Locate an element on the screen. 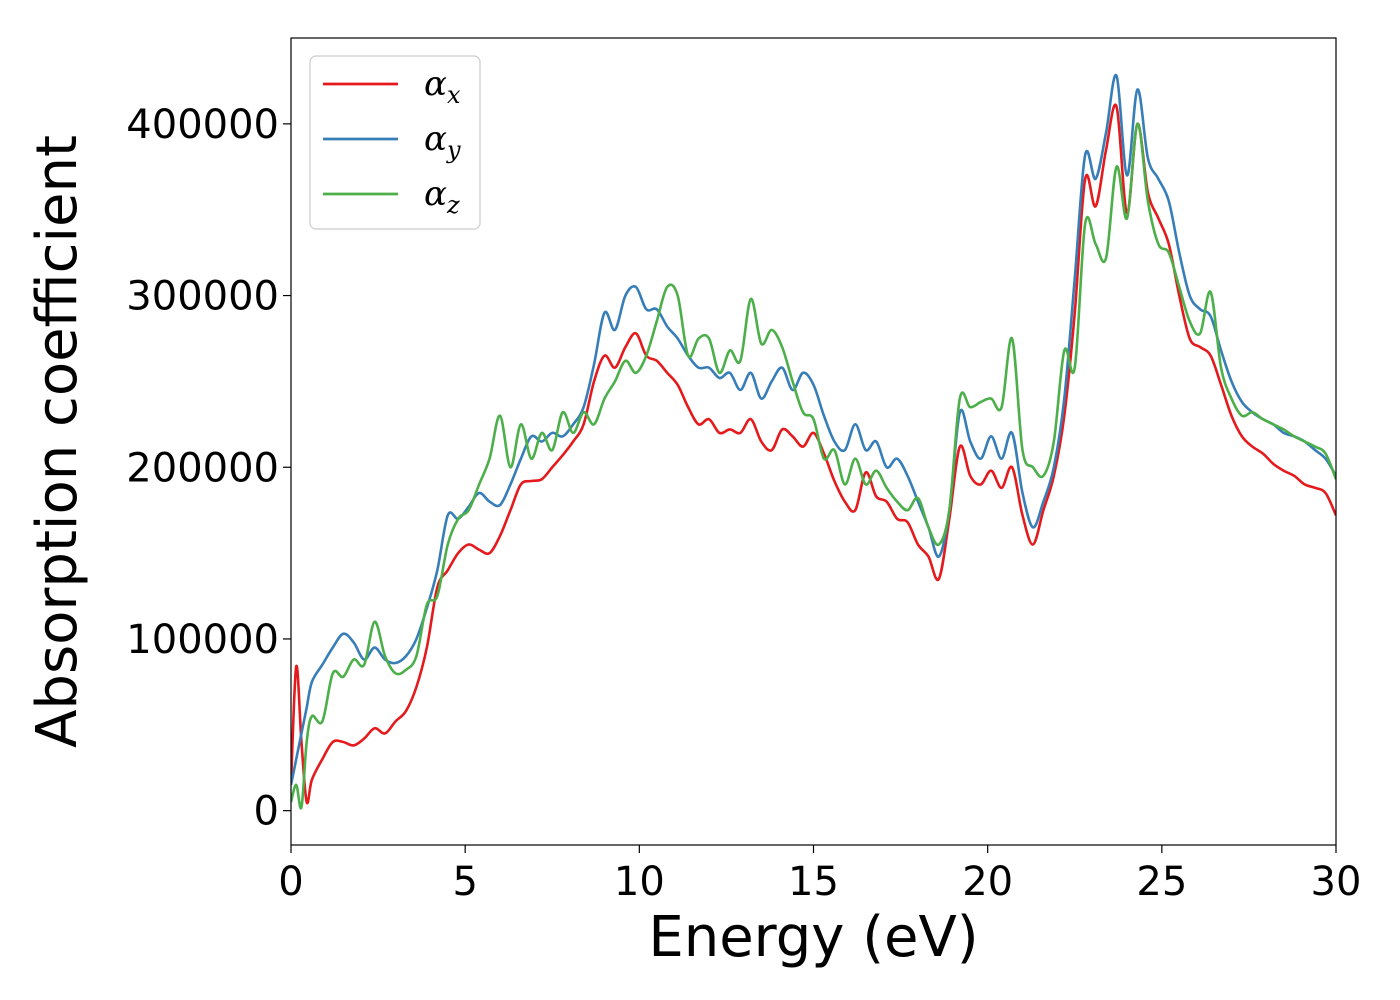 This screenshot has height=1000, width=1400. x-tick-label: 15 is located at coordinates (813, 882).